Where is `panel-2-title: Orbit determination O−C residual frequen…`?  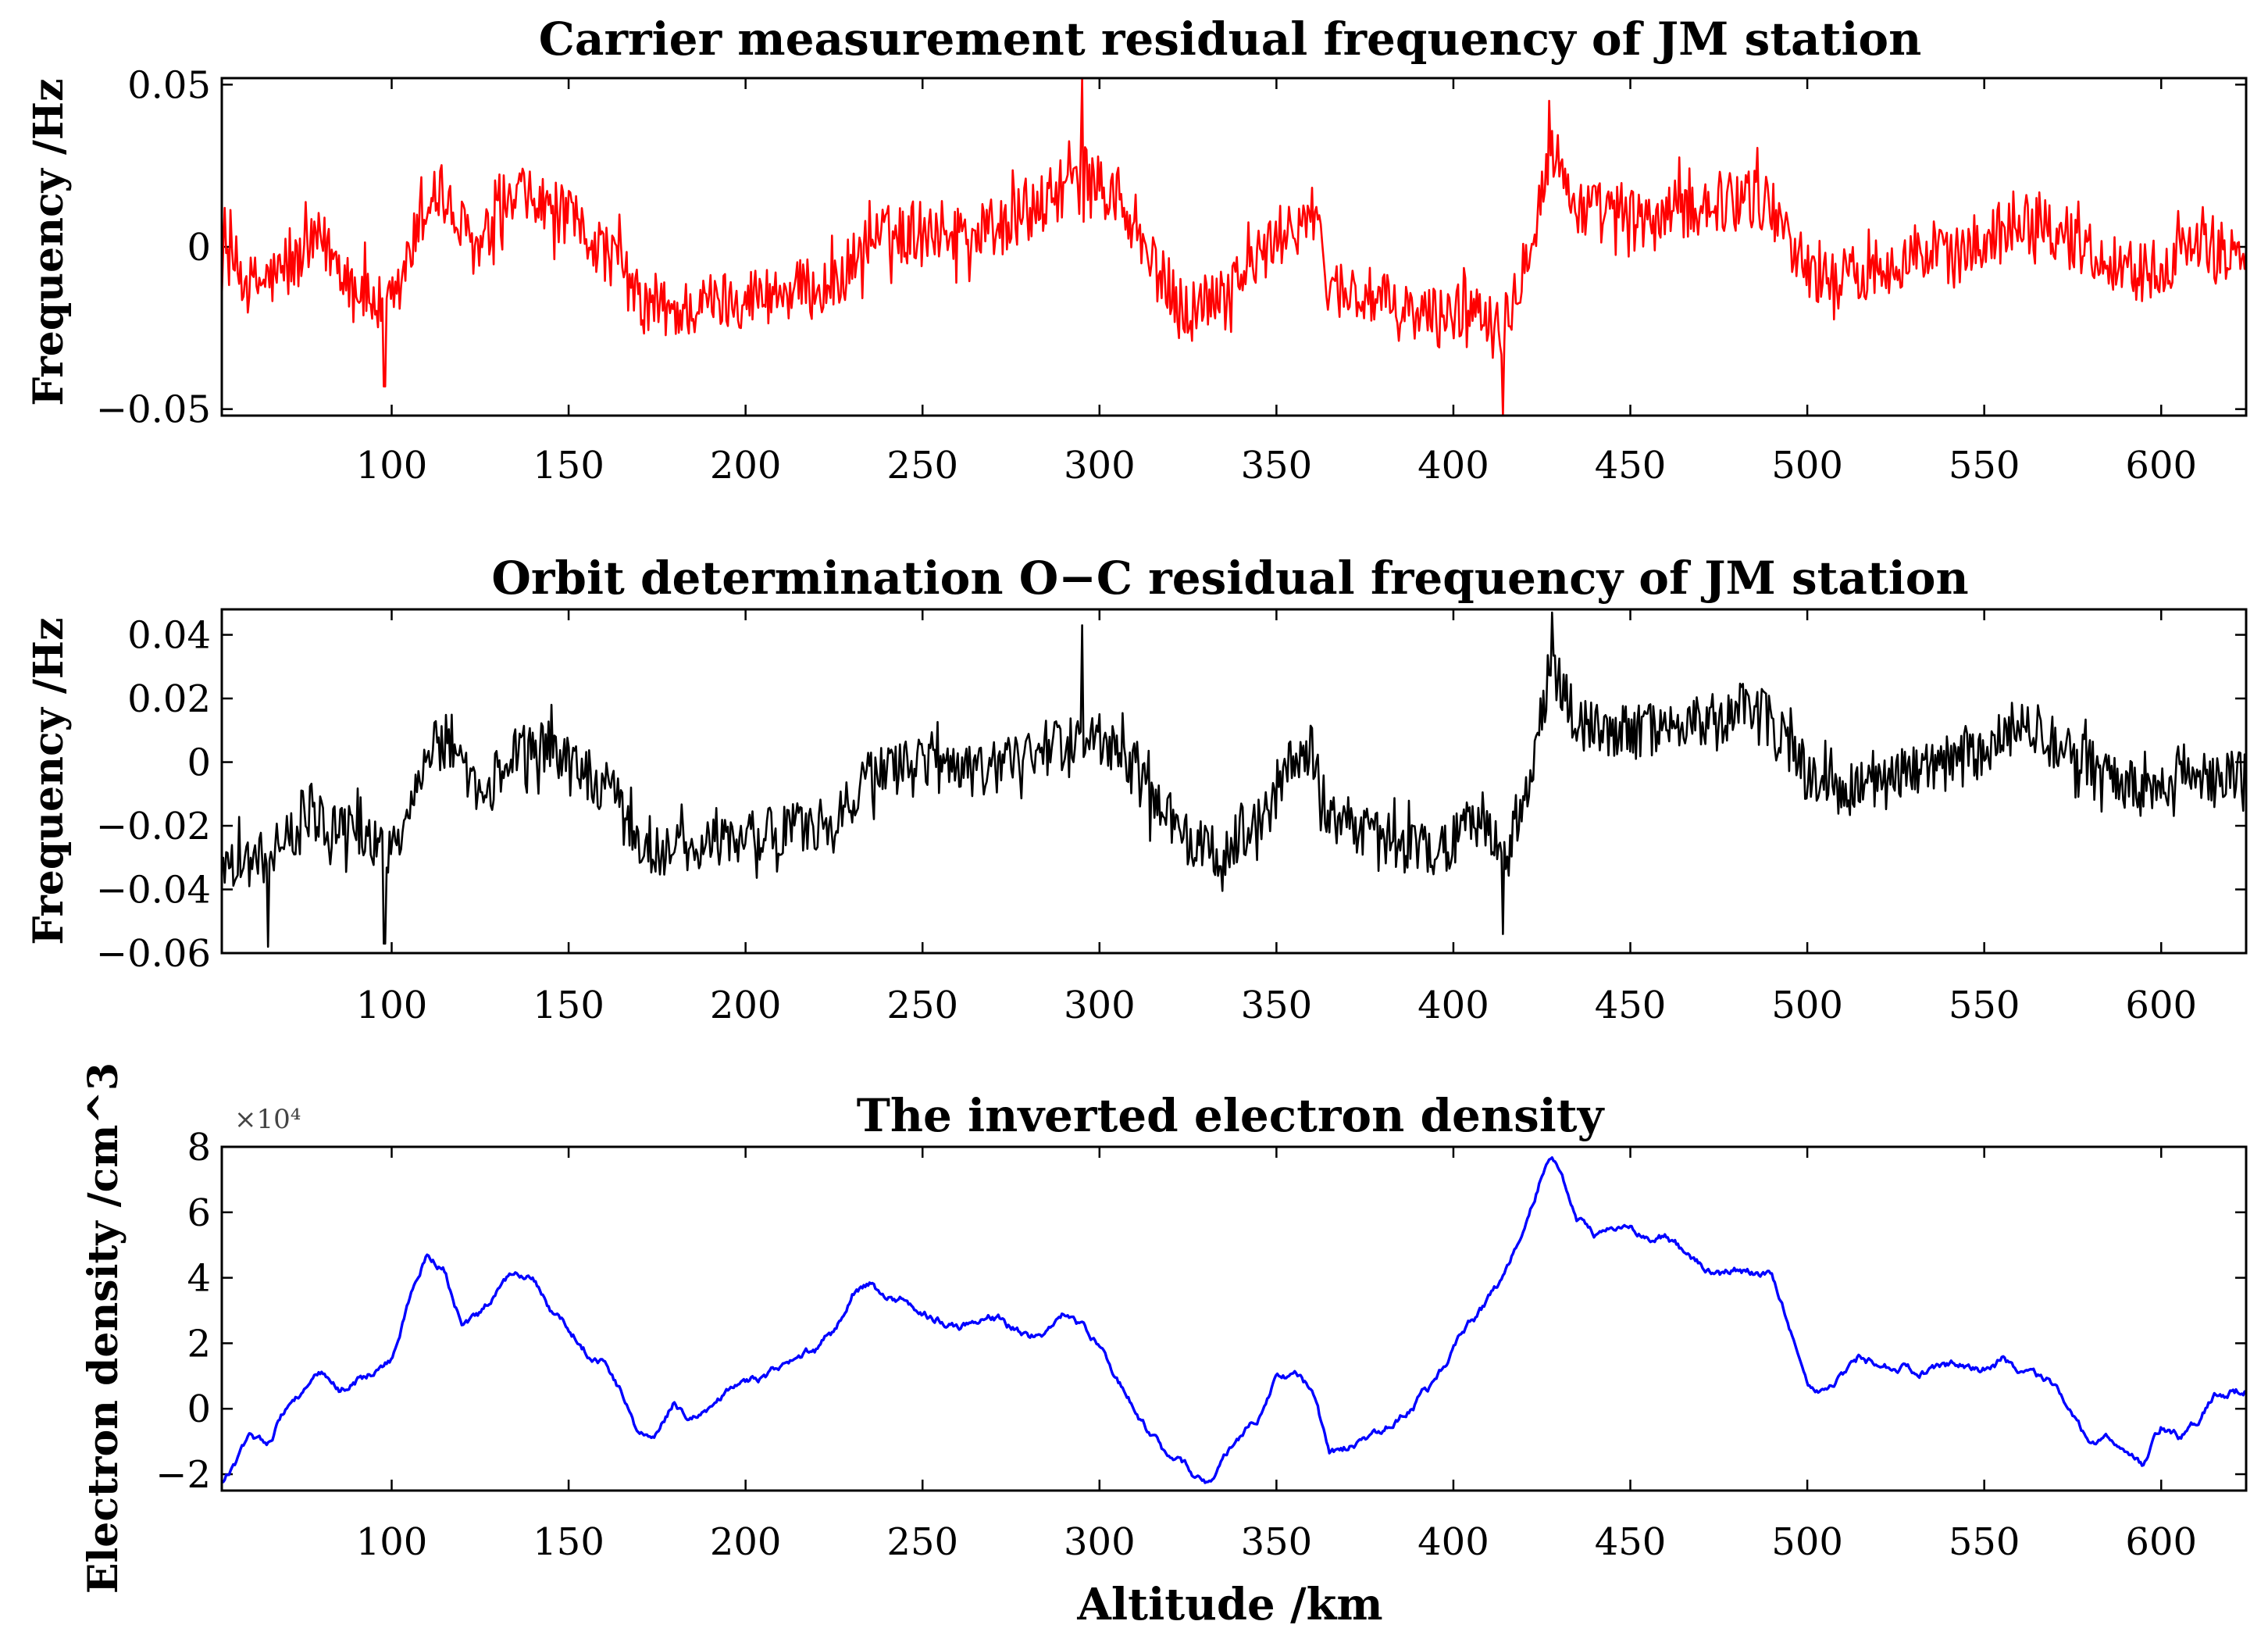 panel-2-title: Orbit determination O−C residual frequen… is located at coordinates (1229, 578).